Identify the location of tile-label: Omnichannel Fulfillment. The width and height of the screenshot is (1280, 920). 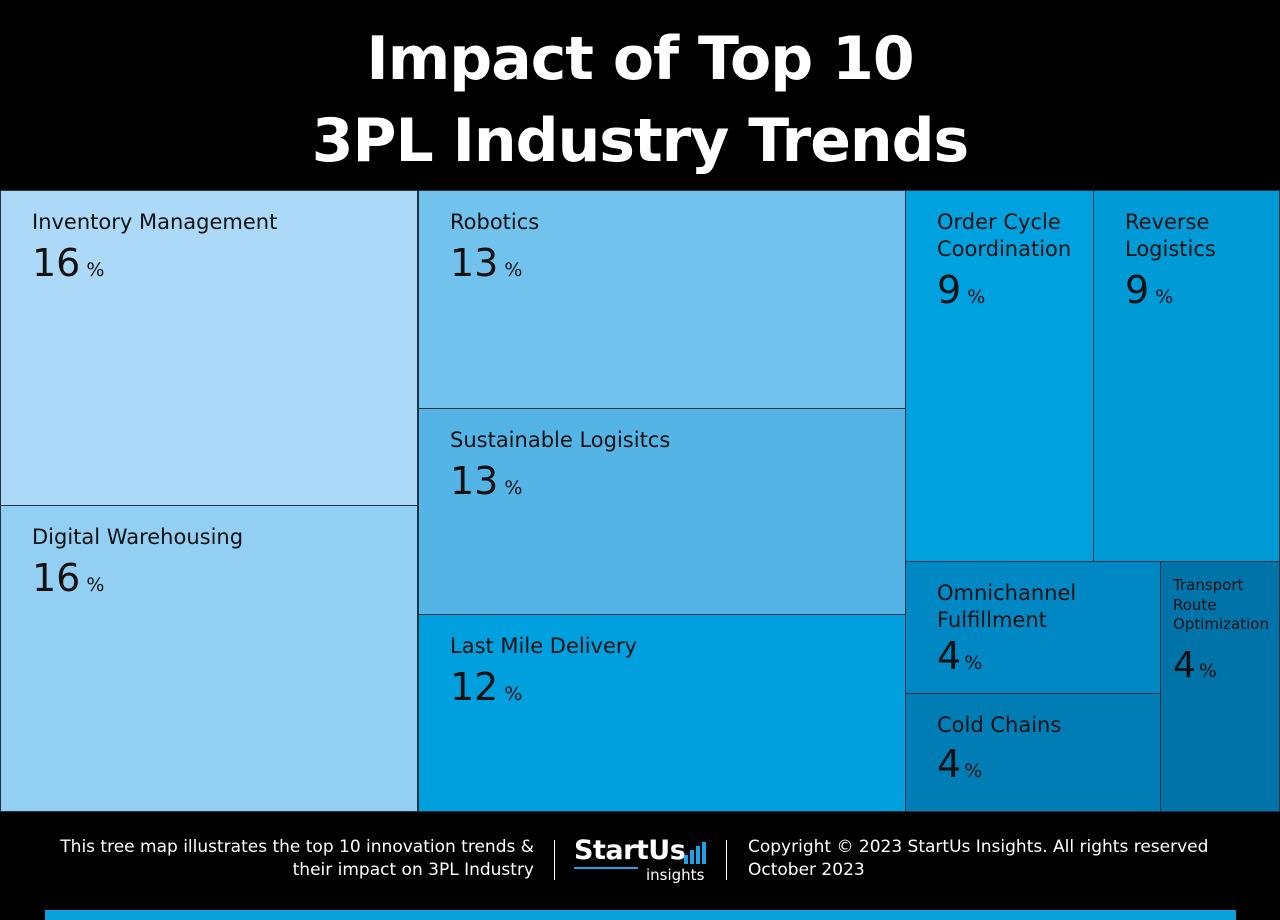
(1007, 606).